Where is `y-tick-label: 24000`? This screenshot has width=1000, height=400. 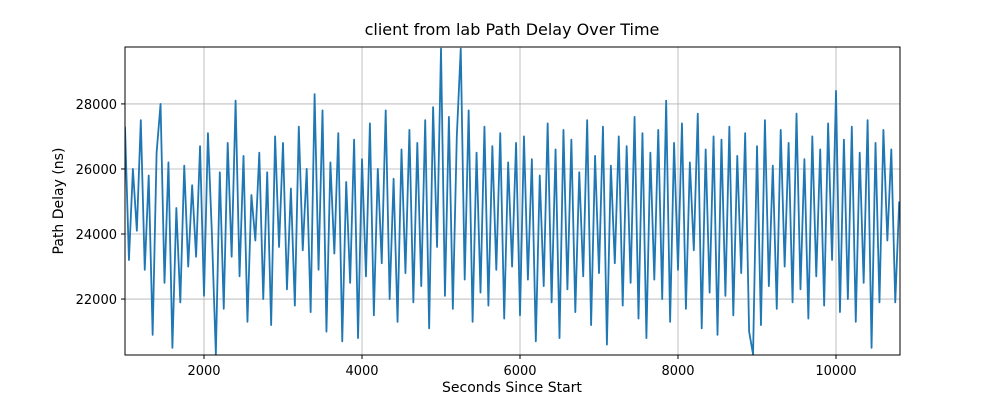
y-tick-label: 24000 is located at coordinates (96, 235).